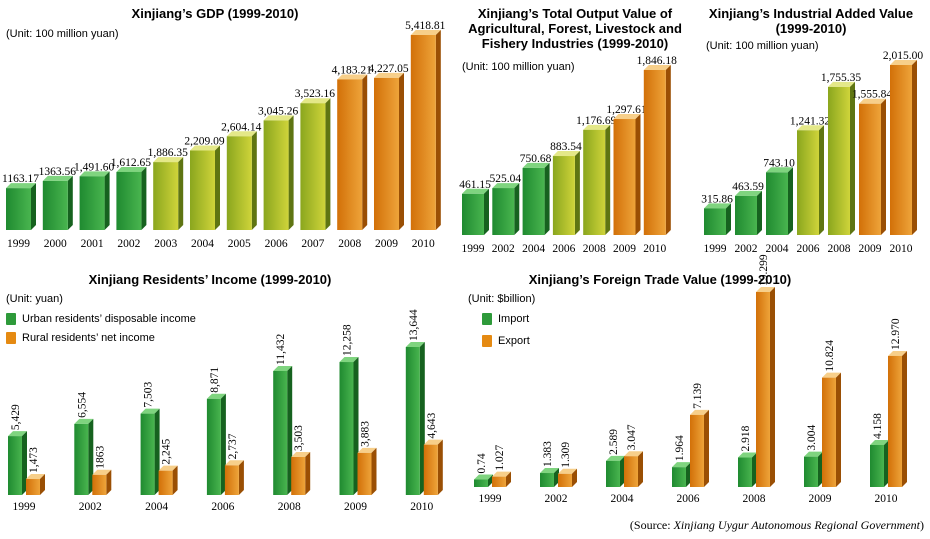 The width and height of the screenshot is (930, 539). What do you see at coordinates (596, 121) in the screenshot?
I see `data-label: 1,176.69` at bounding box center [596, 121].